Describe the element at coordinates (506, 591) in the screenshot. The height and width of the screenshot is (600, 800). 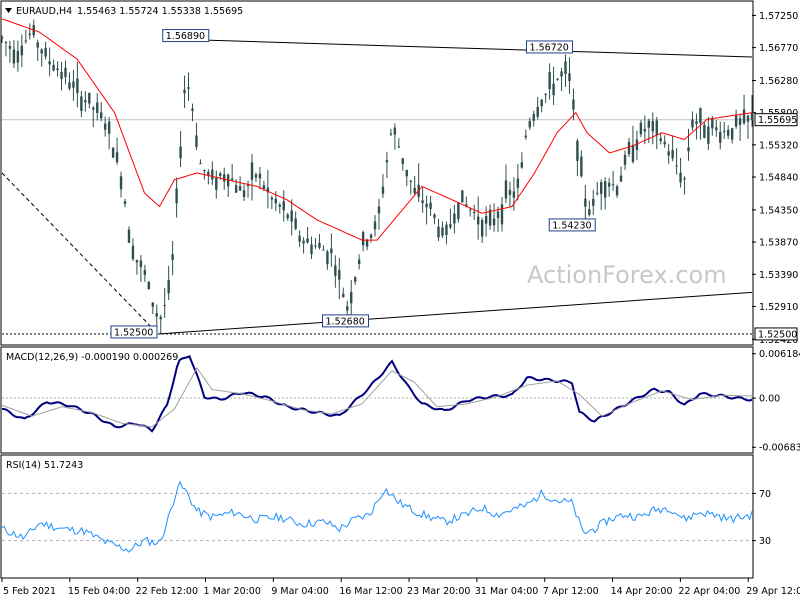
I see `time-tick-label: 31 Mar 04:00` at that location.